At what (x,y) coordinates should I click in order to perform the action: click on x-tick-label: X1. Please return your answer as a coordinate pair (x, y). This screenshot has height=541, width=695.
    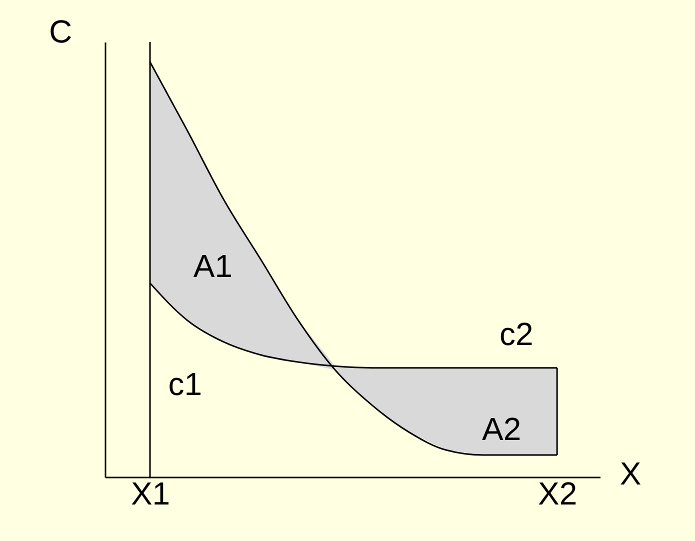
    Looking at the image, I should click on (150, 494).